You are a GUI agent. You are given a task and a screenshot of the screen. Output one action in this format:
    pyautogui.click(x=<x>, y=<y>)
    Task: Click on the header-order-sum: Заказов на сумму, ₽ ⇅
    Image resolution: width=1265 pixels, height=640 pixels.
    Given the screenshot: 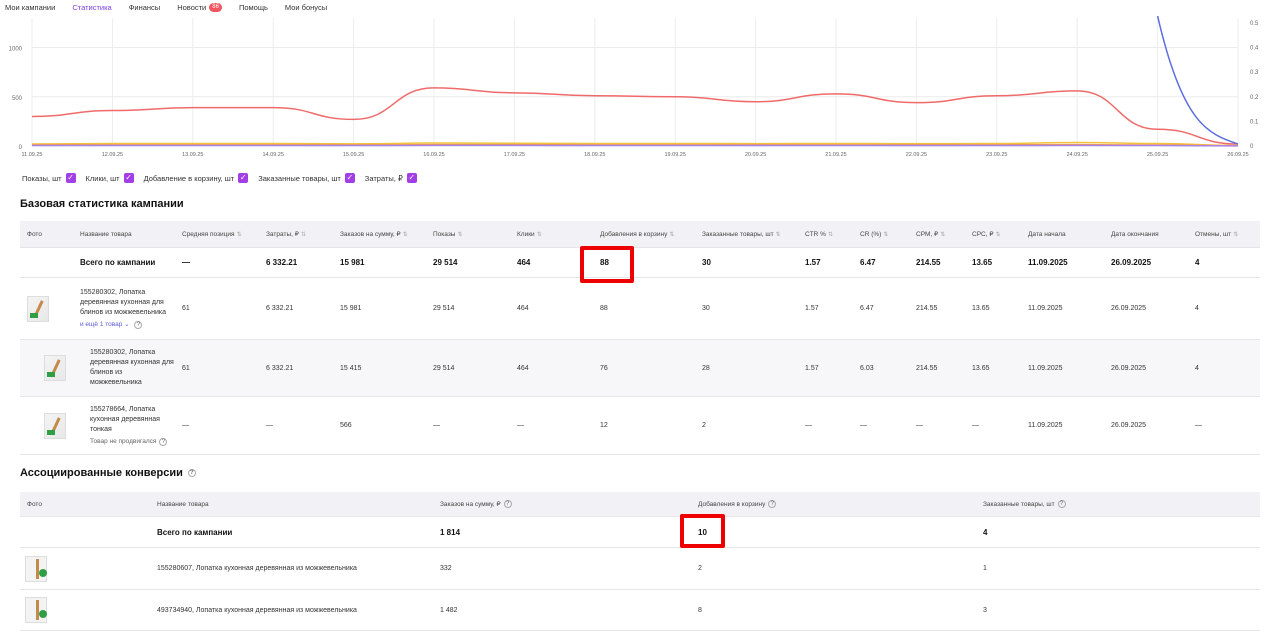 What is the action you would take?
    pyautogui.click(x=374, y=234)
    